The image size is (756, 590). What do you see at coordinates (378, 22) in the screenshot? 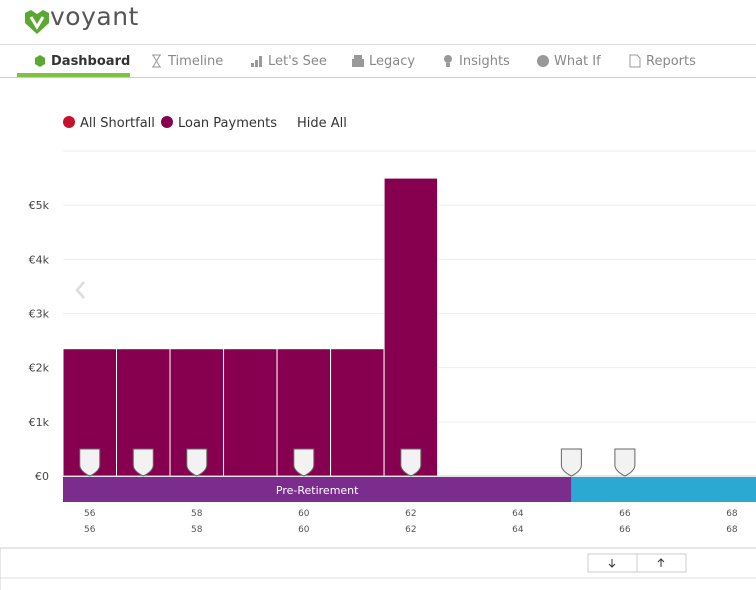
I see `header: voyant` at bounding box center [378, 22].